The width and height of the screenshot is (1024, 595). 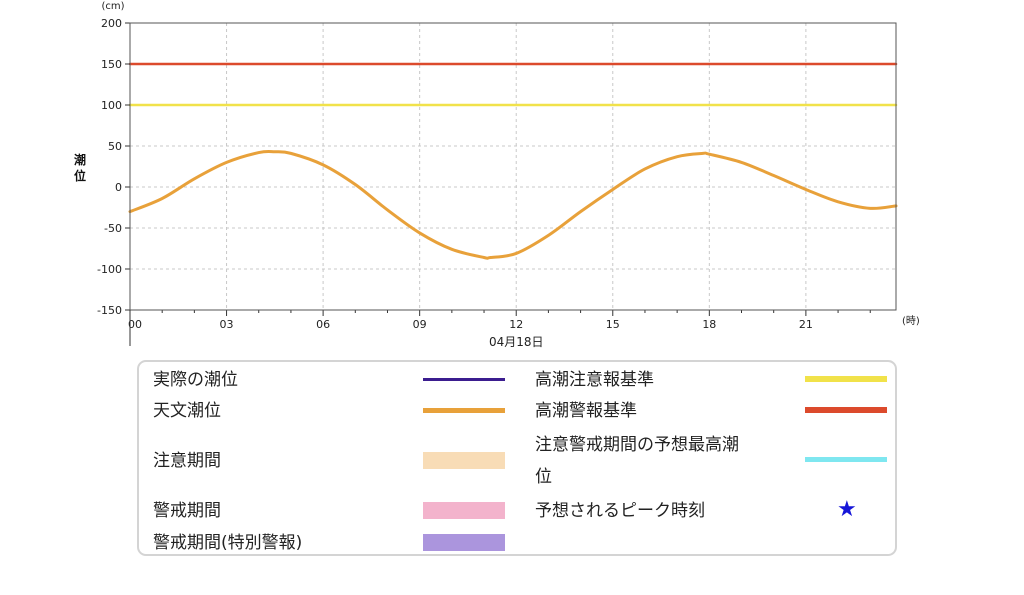 I want to click on legend-label-predicted-peak-time: 予想されるピーク時刻, so click(x=620, y=511).